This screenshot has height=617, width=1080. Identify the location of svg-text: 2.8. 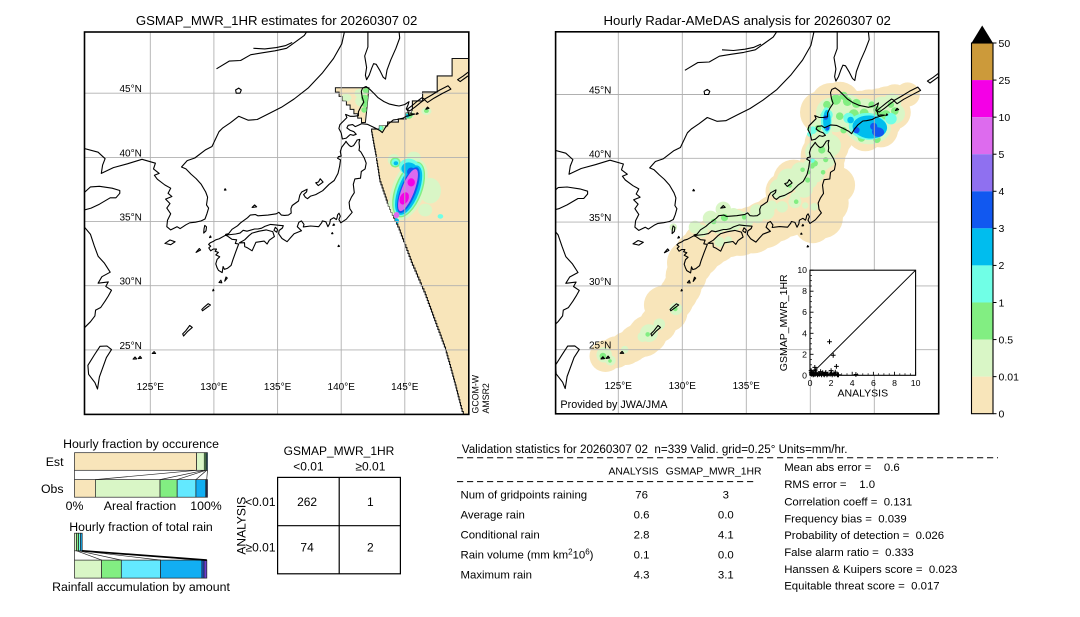
(642, 536).